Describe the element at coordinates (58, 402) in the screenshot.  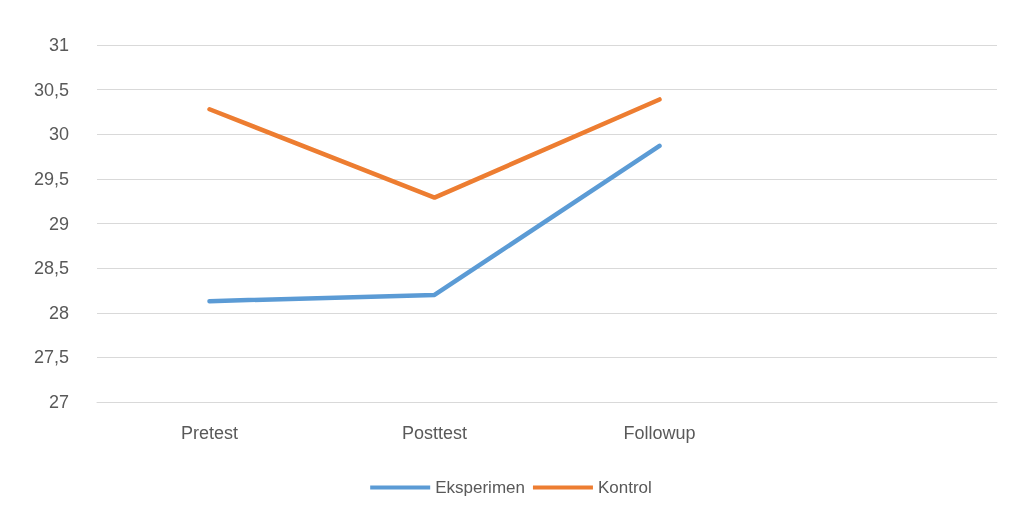
I see `y-tick-label: 27` at that location.